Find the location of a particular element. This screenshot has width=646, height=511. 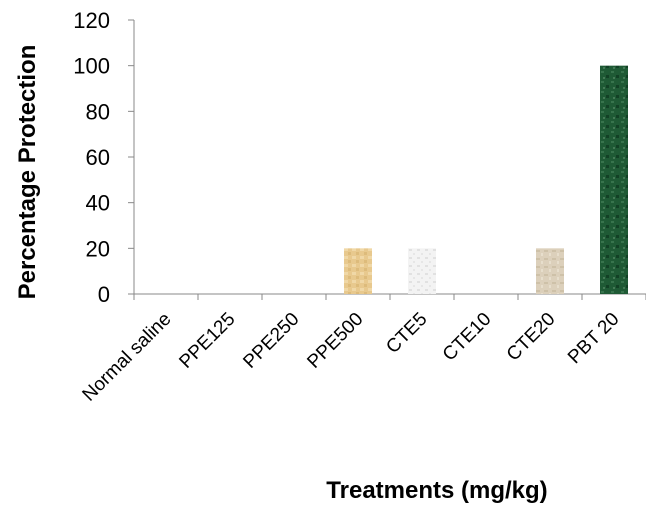

x-category-label: CTE20 is located at coordinates (531, 337).